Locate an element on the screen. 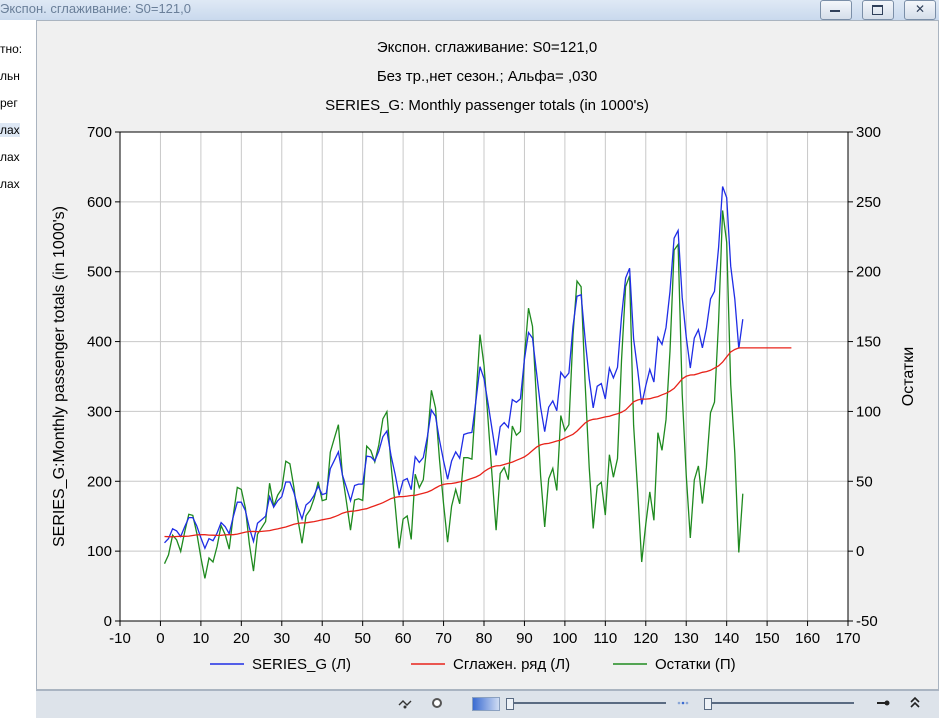 The height and width of the screenshot is (718, 939). y-tick-label: 300 is located at coordinates (99, 411).